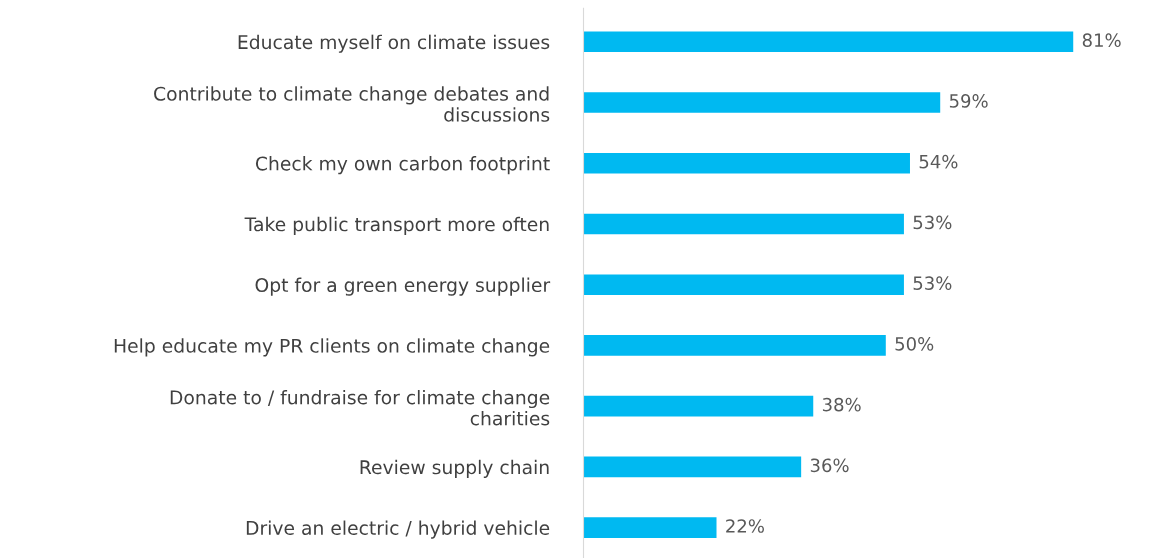  I want to click on y-tick-label: Drive an electric / hybrid vehicle, so click(398, 529).